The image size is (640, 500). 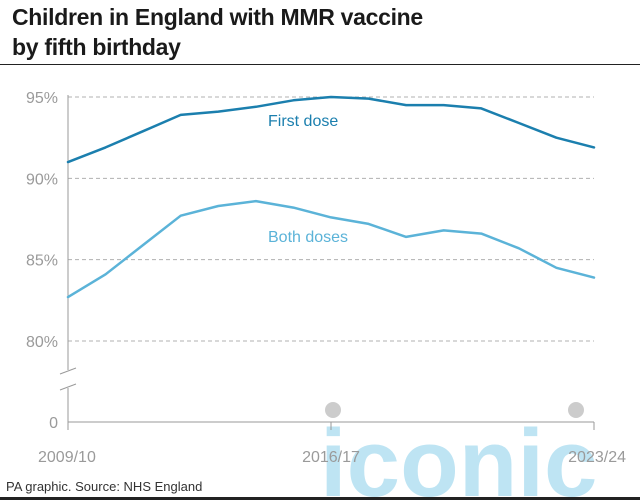 What do you see at coordinates (320, 64) in the screenshot?
I see `title-divider` at bounding box center [320, 64].